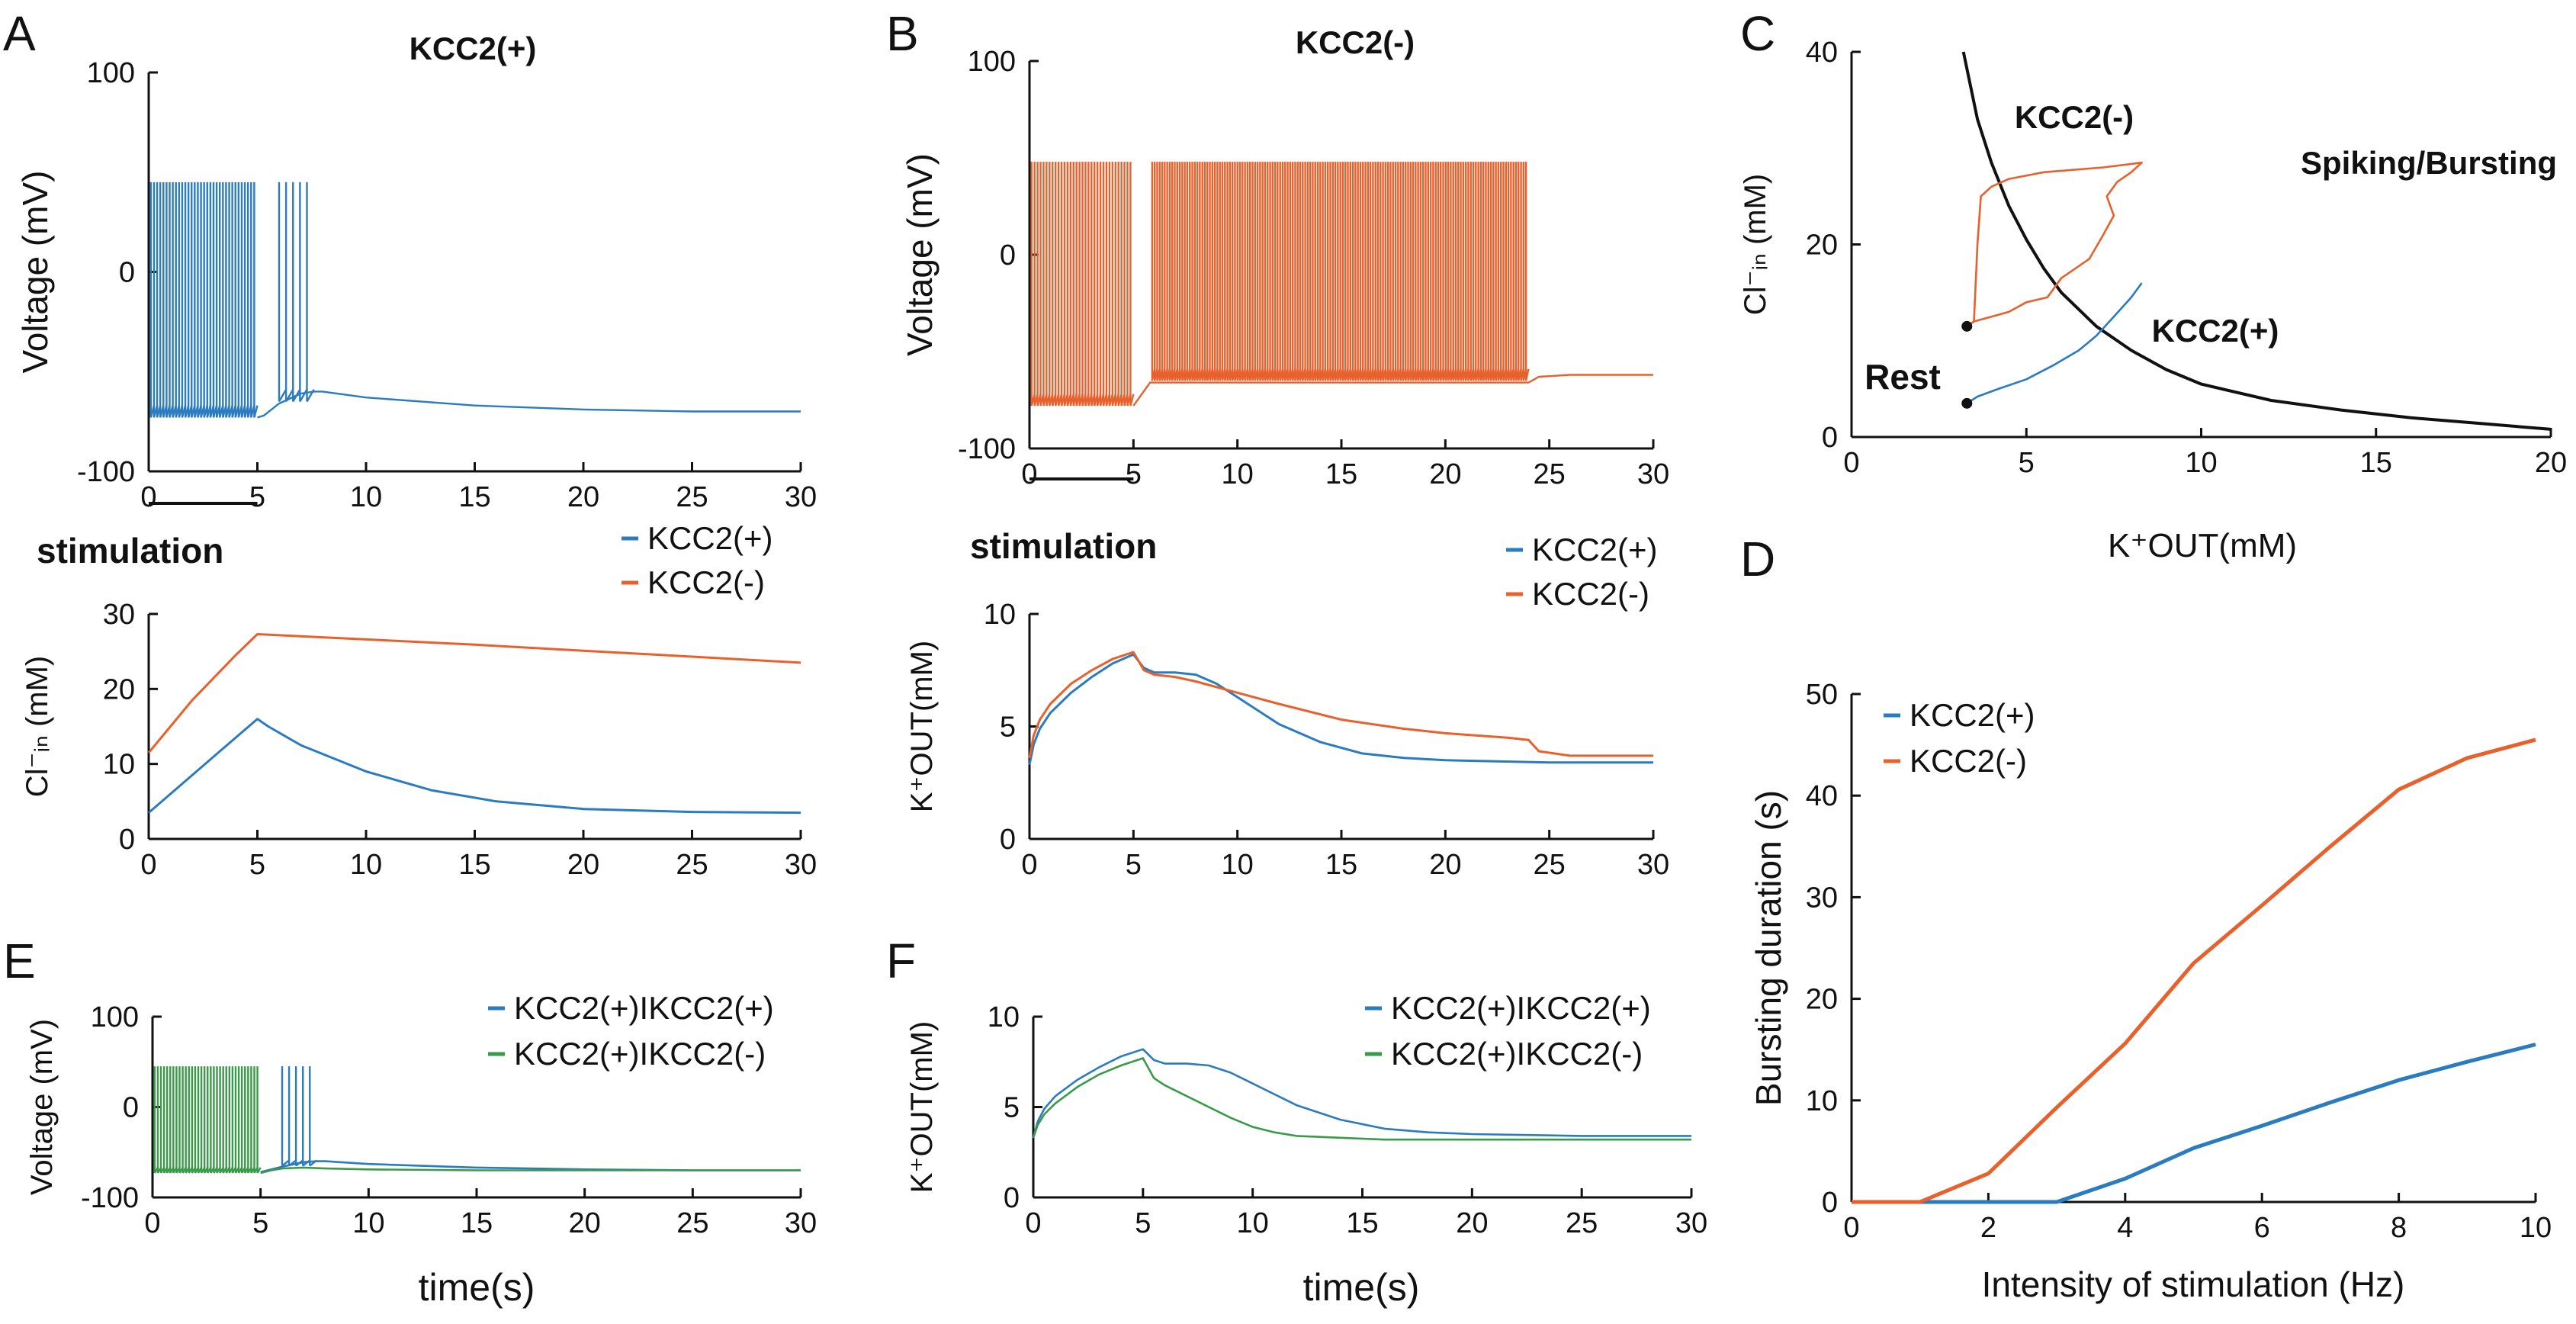 This screenshot has height=1324, width=2576. What do you see at coordinates (1822, 695) in the screenshot?
I see `y-tick-label: 50` at bounding box center [1822, 695].